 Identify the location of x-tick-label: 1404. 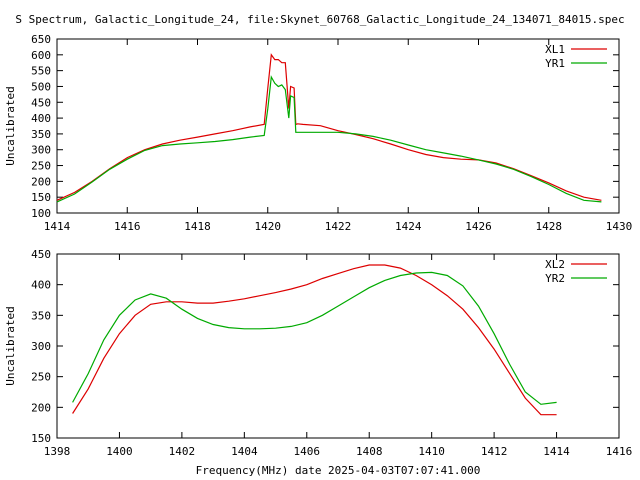
(244, 451).